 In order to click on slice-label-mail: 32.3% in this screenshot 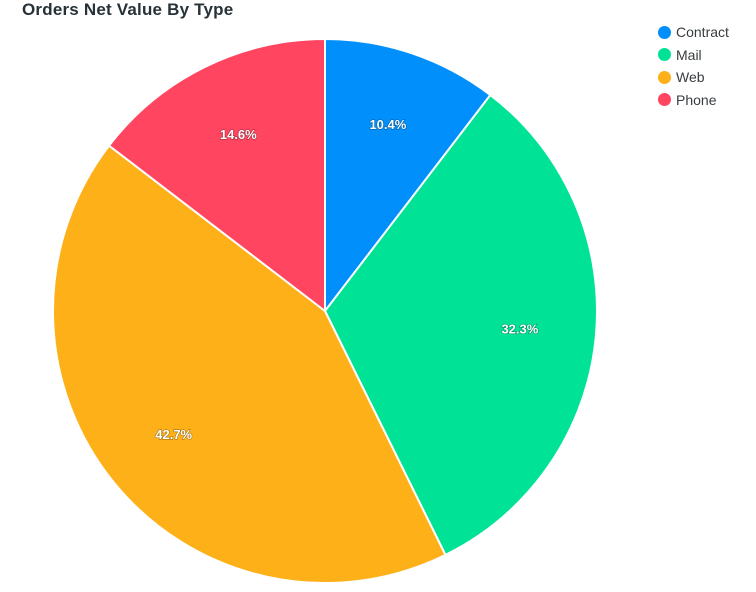, I will do `click(519, 328)`.